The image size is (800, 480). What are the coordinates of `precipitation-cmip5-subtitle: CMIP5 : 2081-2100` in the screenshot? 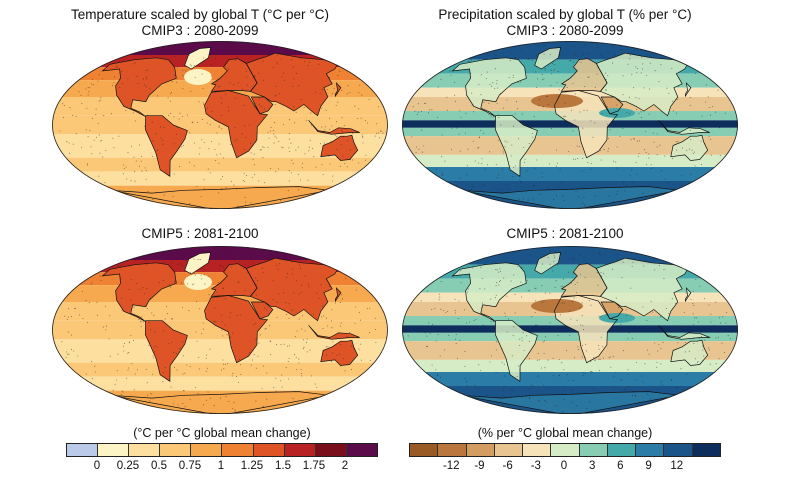 It's located at (565, 233).